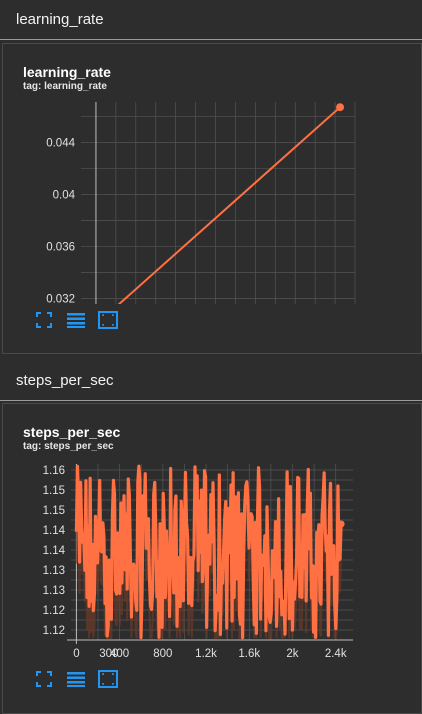  What do you see at coordinates (65, 380) in the screenshot?
I see `section-title: steps_per_sec` at bounding box center [65, 380].